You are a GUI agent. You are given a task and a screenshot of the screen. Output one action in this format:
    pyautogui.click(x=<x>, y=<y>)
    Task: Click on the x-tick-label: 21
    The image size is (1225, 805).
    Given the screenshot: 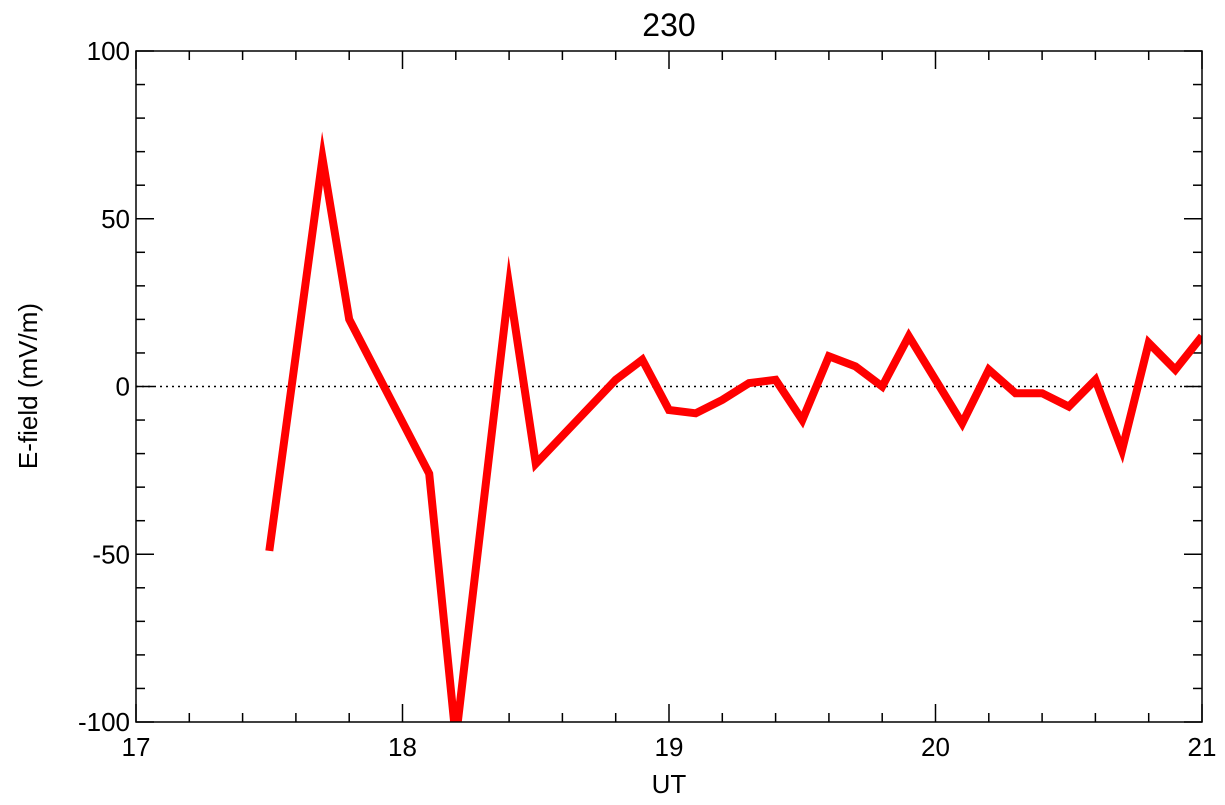 What is the action you would take?
    pyautogui.click(x=1202, y=747)
    